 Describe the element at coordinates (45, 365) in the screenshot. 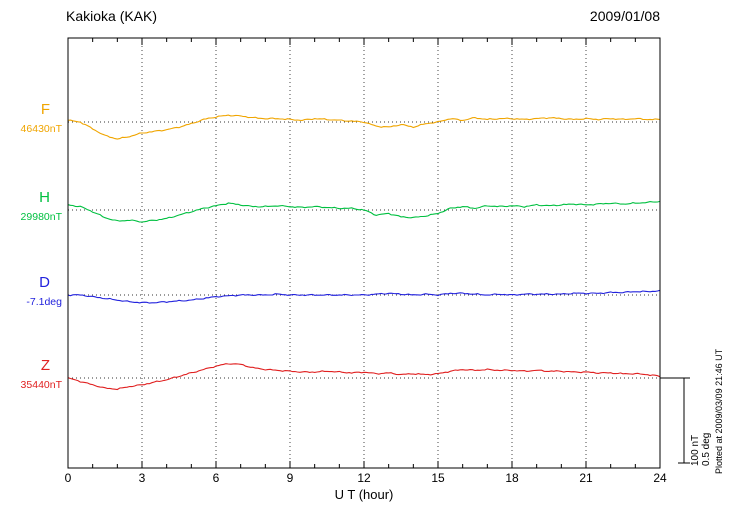

I see `component-label-Z: Z` at that location.